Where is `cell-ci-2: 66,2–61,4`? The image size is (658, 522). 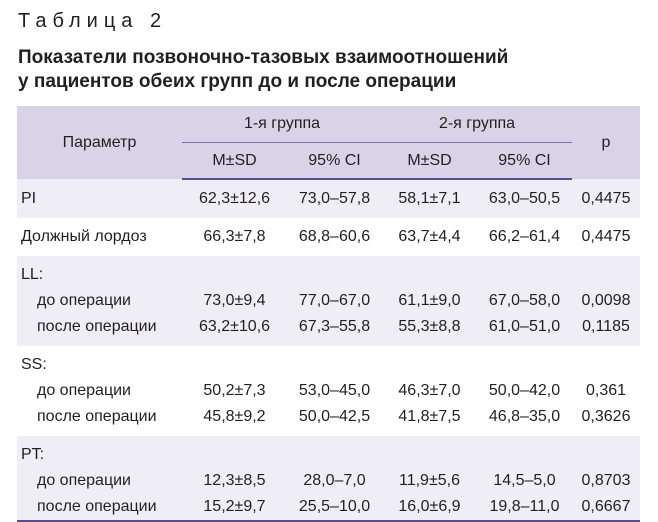
cell-ci-2: 66,2–61,4 is located at coordinates (524, 237).